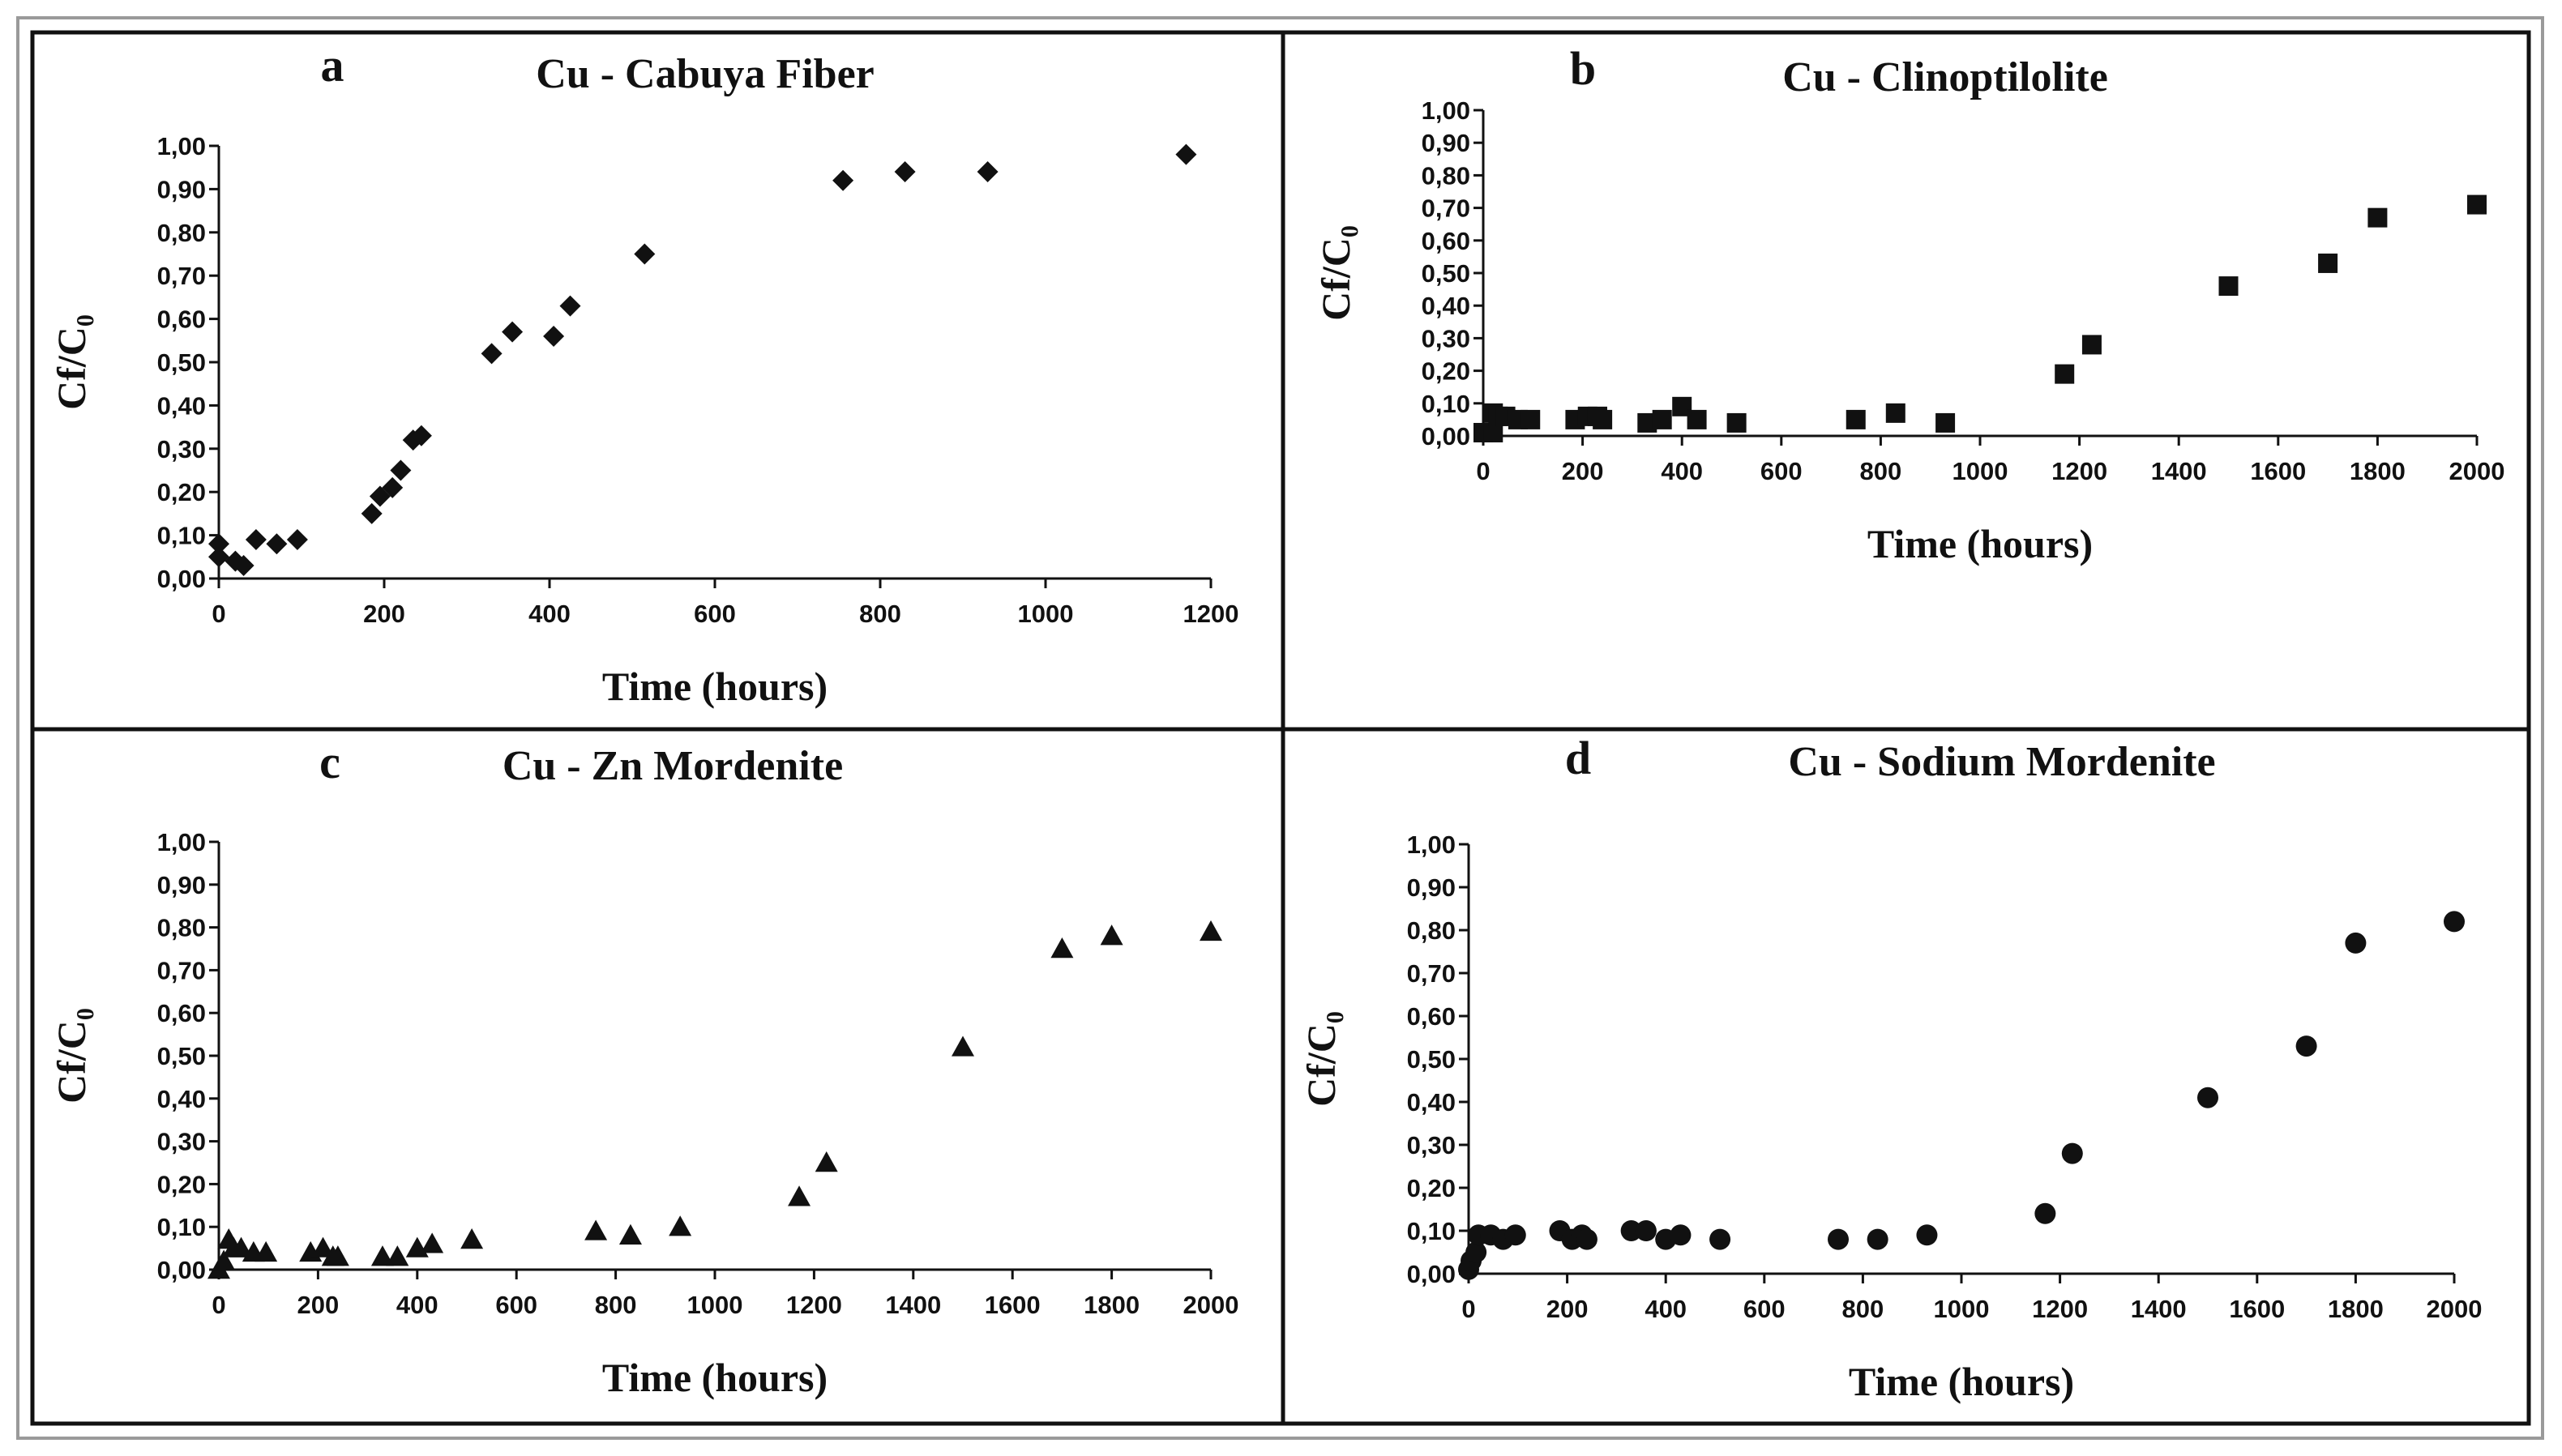 This screenshot has width=2562, height=1456. What do you see at coordinates (673, 766) in the screenshot?
I see `chart-title: Cu - Zn Mordenite` at bounding box center [673, 766].